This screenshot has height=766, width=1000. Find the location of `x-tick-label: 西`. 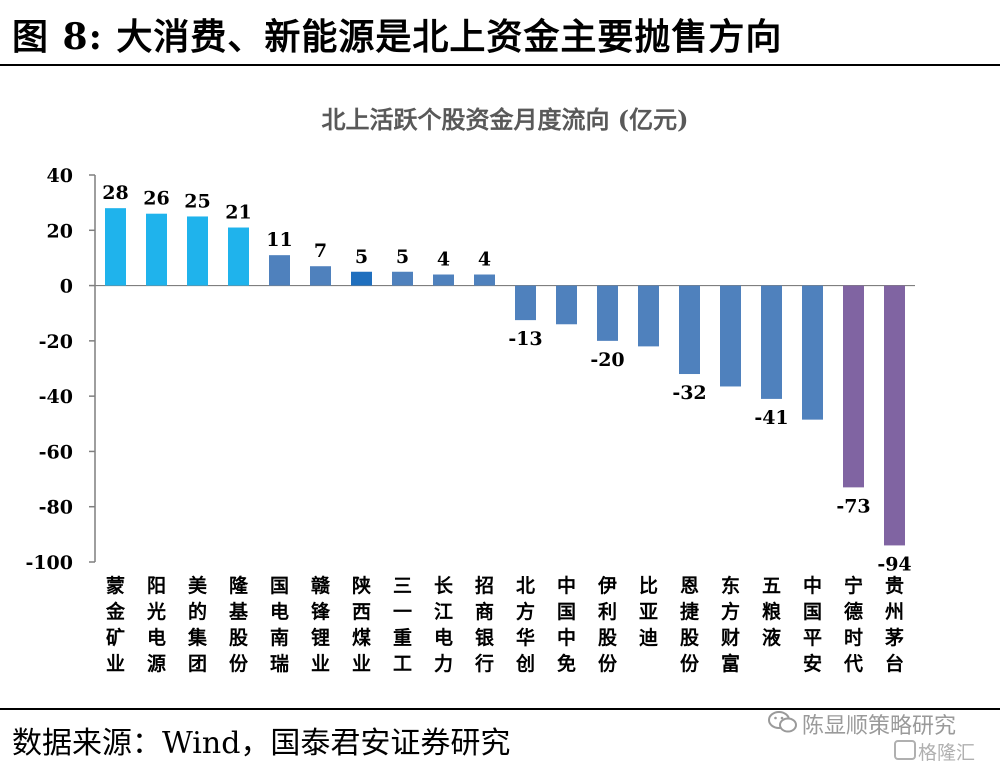

x-tick-label: 西 is located at coordinates (361, 612).